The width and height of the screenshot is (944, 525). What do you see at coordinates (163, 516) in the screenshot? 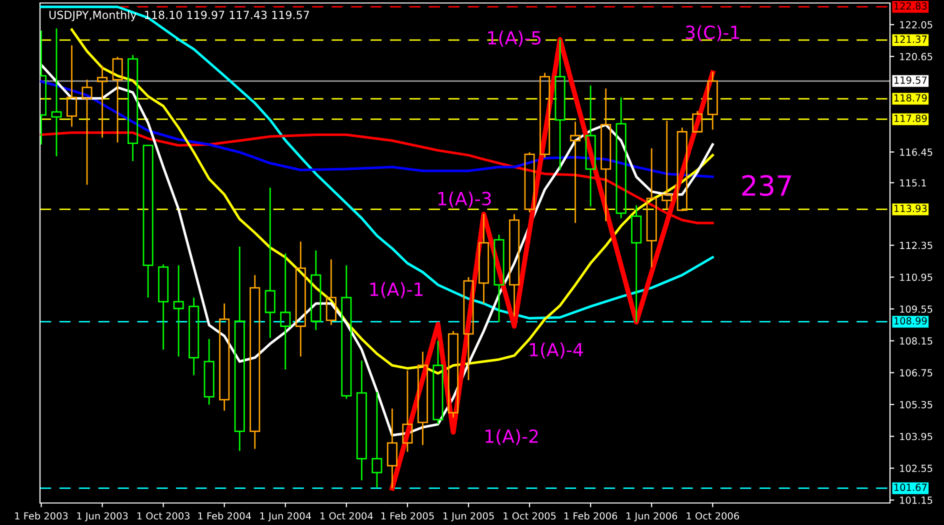
I see `x-tick-label: 1 Oct 2003` at bounding box center [163, 516].